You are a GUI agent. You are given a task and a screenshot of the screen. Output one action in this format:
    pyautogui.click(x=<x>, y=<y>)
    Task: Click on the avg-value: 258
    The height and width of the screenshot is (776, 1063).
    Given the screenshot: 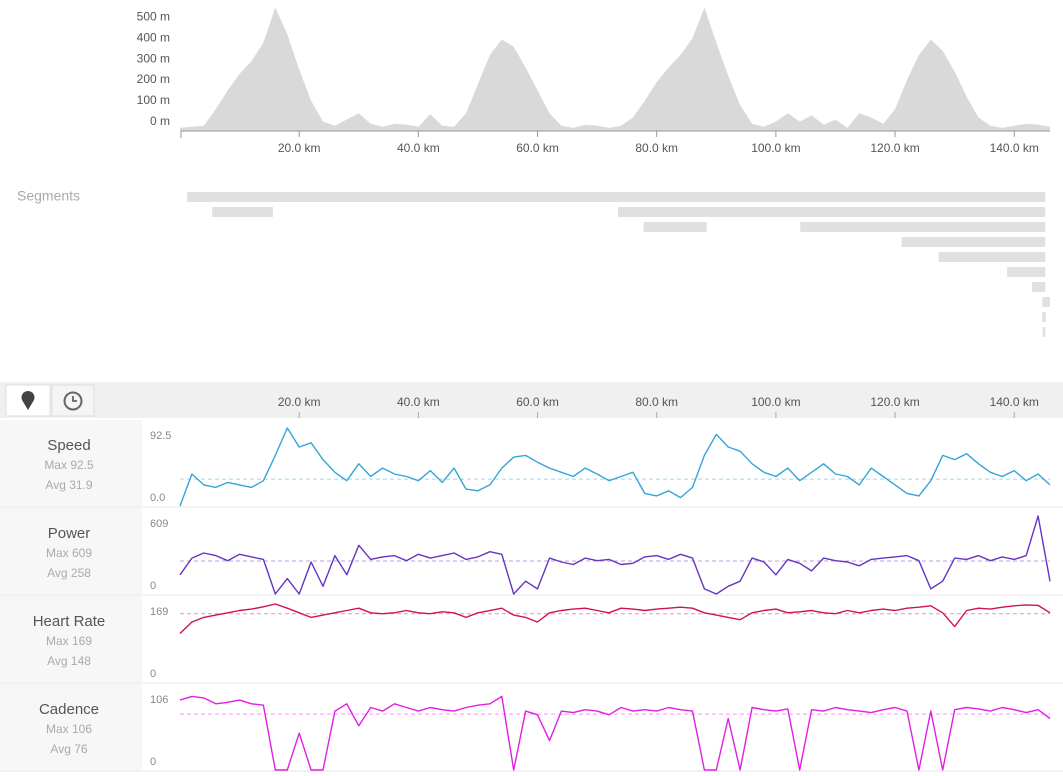 What is the action you would take?
    pyautogui.click(x=81, y=573)
    